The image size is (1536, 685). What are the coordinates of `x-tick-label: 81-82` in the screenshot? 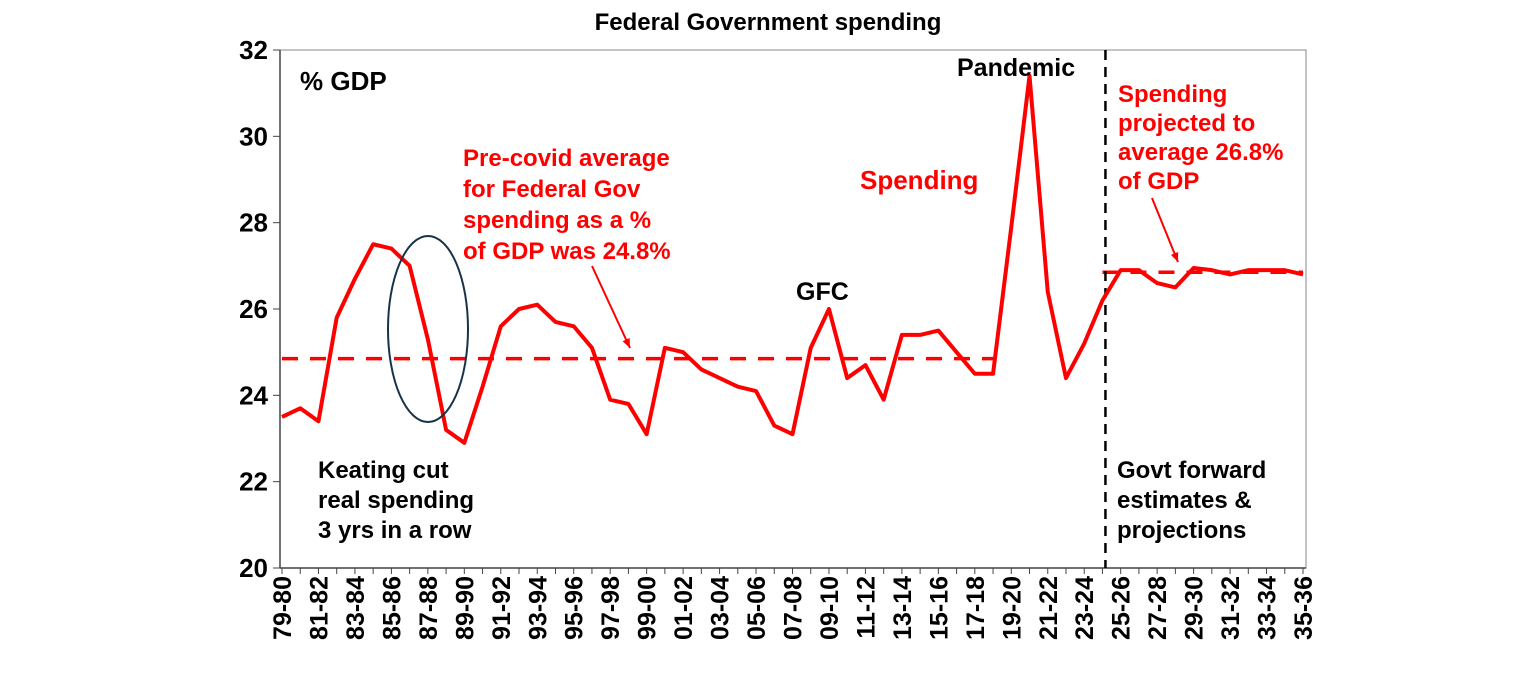 It's located at (319, 608).